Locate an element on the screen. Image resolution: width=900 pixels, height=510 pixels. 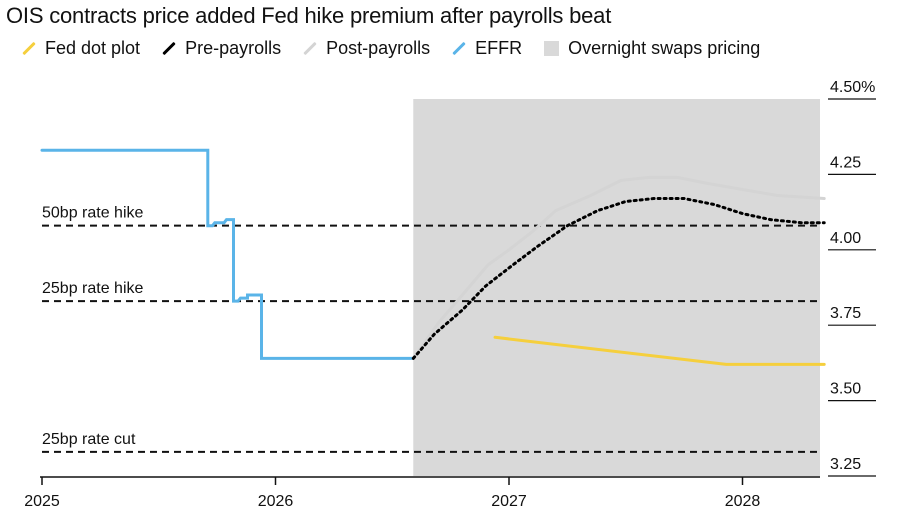
legend-item-swaps-pricing: Overnight swaps pricing is located at coordinates (652, 48).